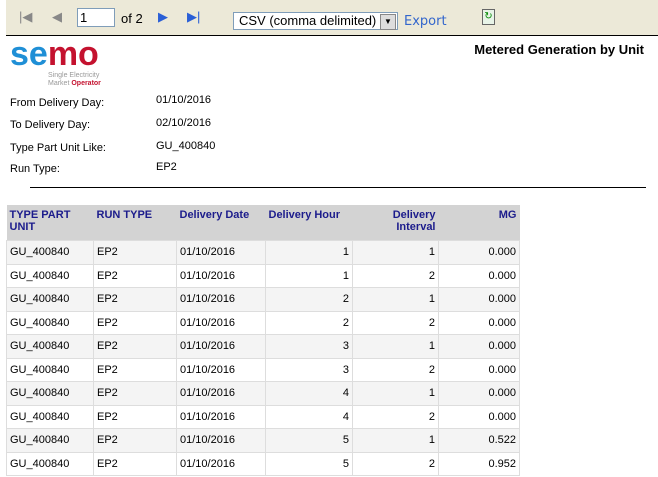 This screenshot has height=477, width=658. Describe the element at coordinates (479, 223) in the screenshot. I see `column-header: MG` at that location.